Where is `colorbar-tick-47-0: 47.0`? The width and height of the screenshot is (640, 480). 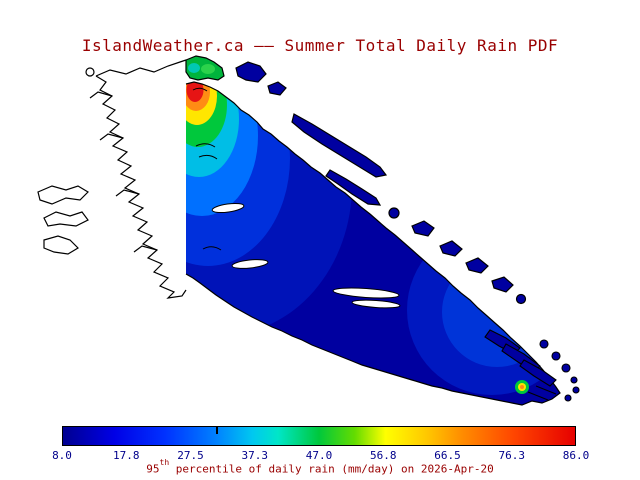 colorbar-tick-47-0: 47.0 is located at coordinates (319, 455).